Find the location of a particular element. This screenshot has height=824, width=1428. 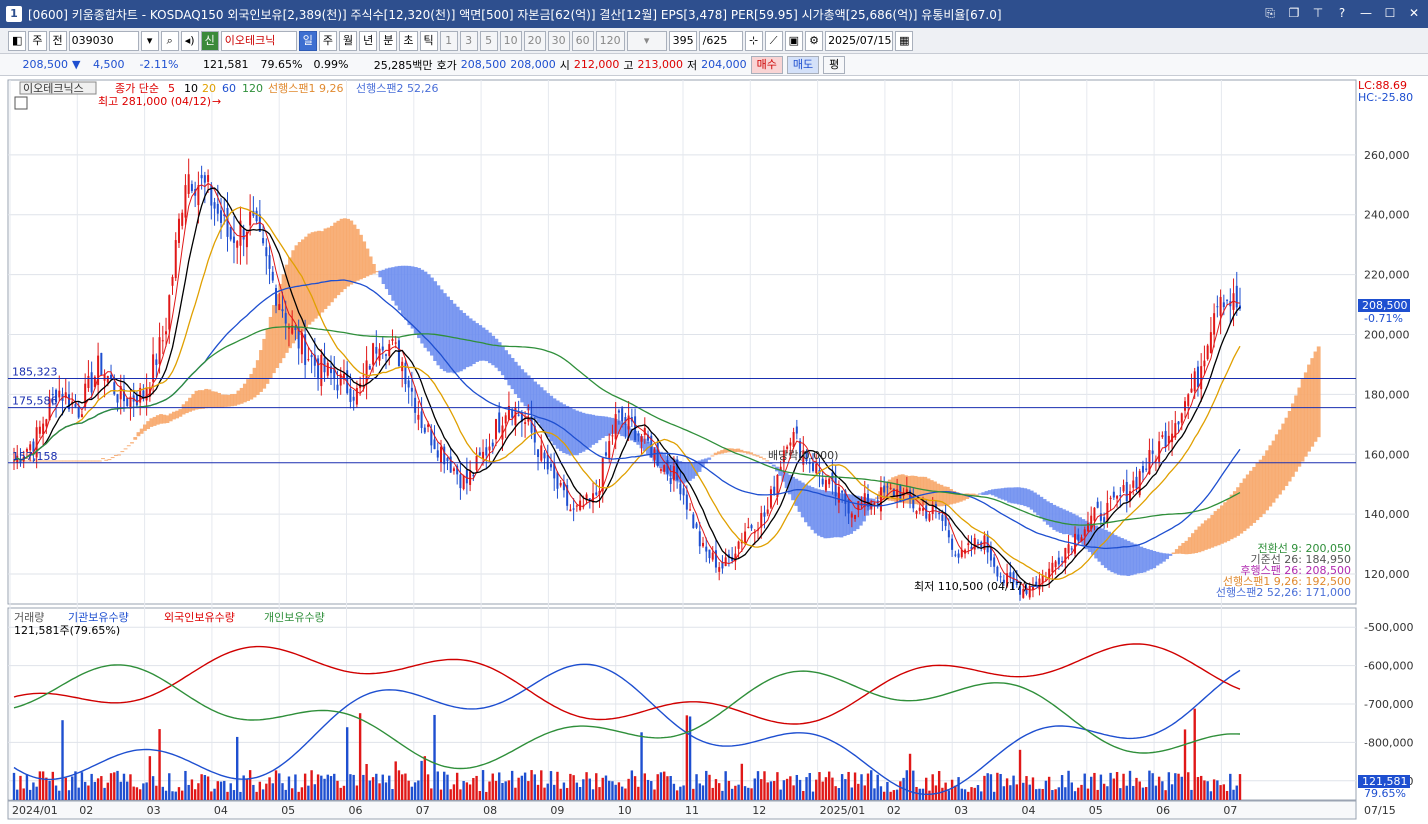

tab-day: 일 is located at coordinates (307, 40).